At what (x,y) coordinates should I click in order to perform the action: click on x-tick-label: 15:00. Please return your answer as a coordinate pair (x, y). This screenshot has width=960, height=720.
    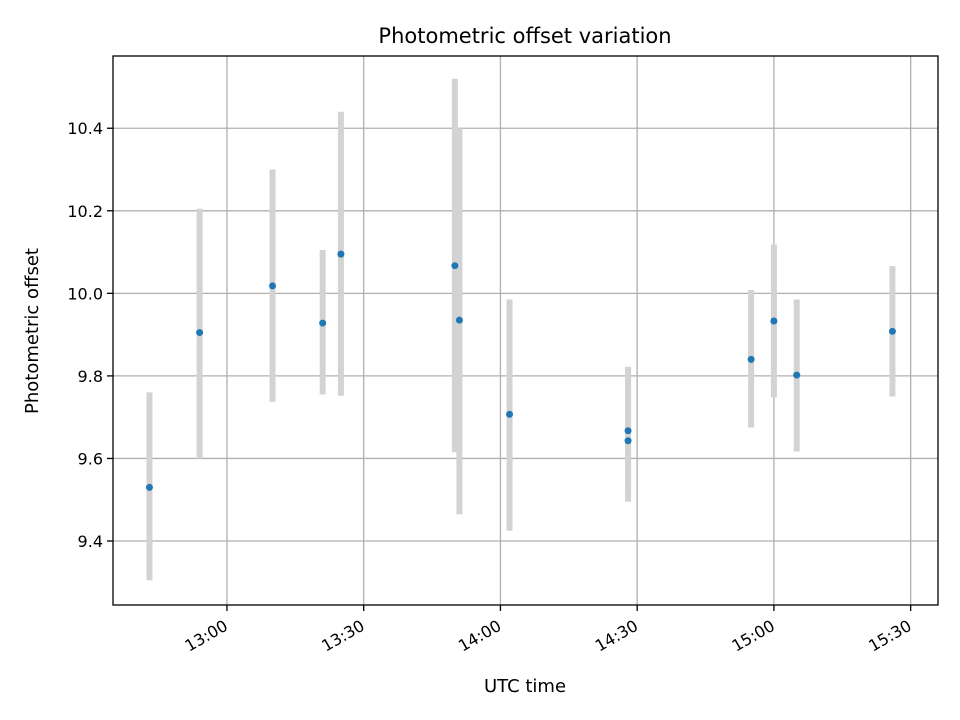
    Looking at the image, I should click on (752, 636).